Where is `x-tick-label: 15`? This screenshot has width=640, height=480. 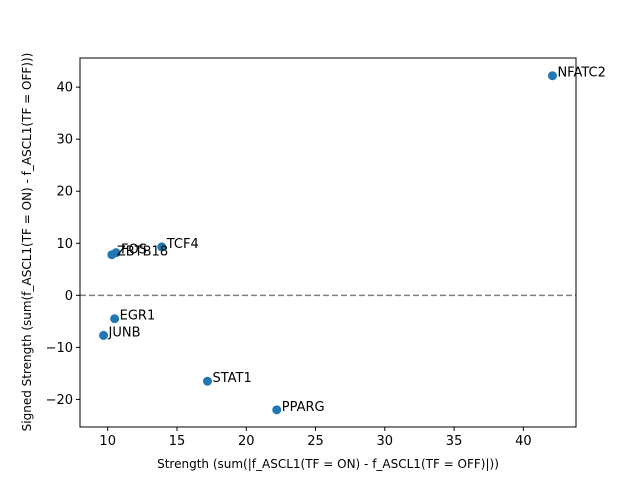 x-tick-label: 15 is located at coordinates (177, 441).